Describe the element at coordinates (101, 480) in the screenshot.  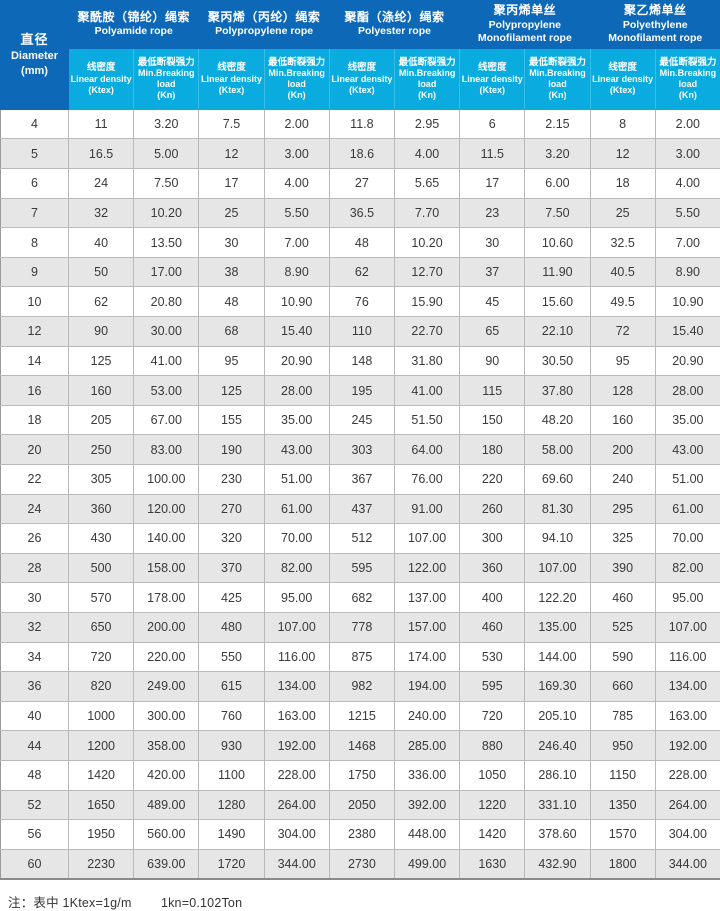
I see `cell-linear-density: 305` at that location.